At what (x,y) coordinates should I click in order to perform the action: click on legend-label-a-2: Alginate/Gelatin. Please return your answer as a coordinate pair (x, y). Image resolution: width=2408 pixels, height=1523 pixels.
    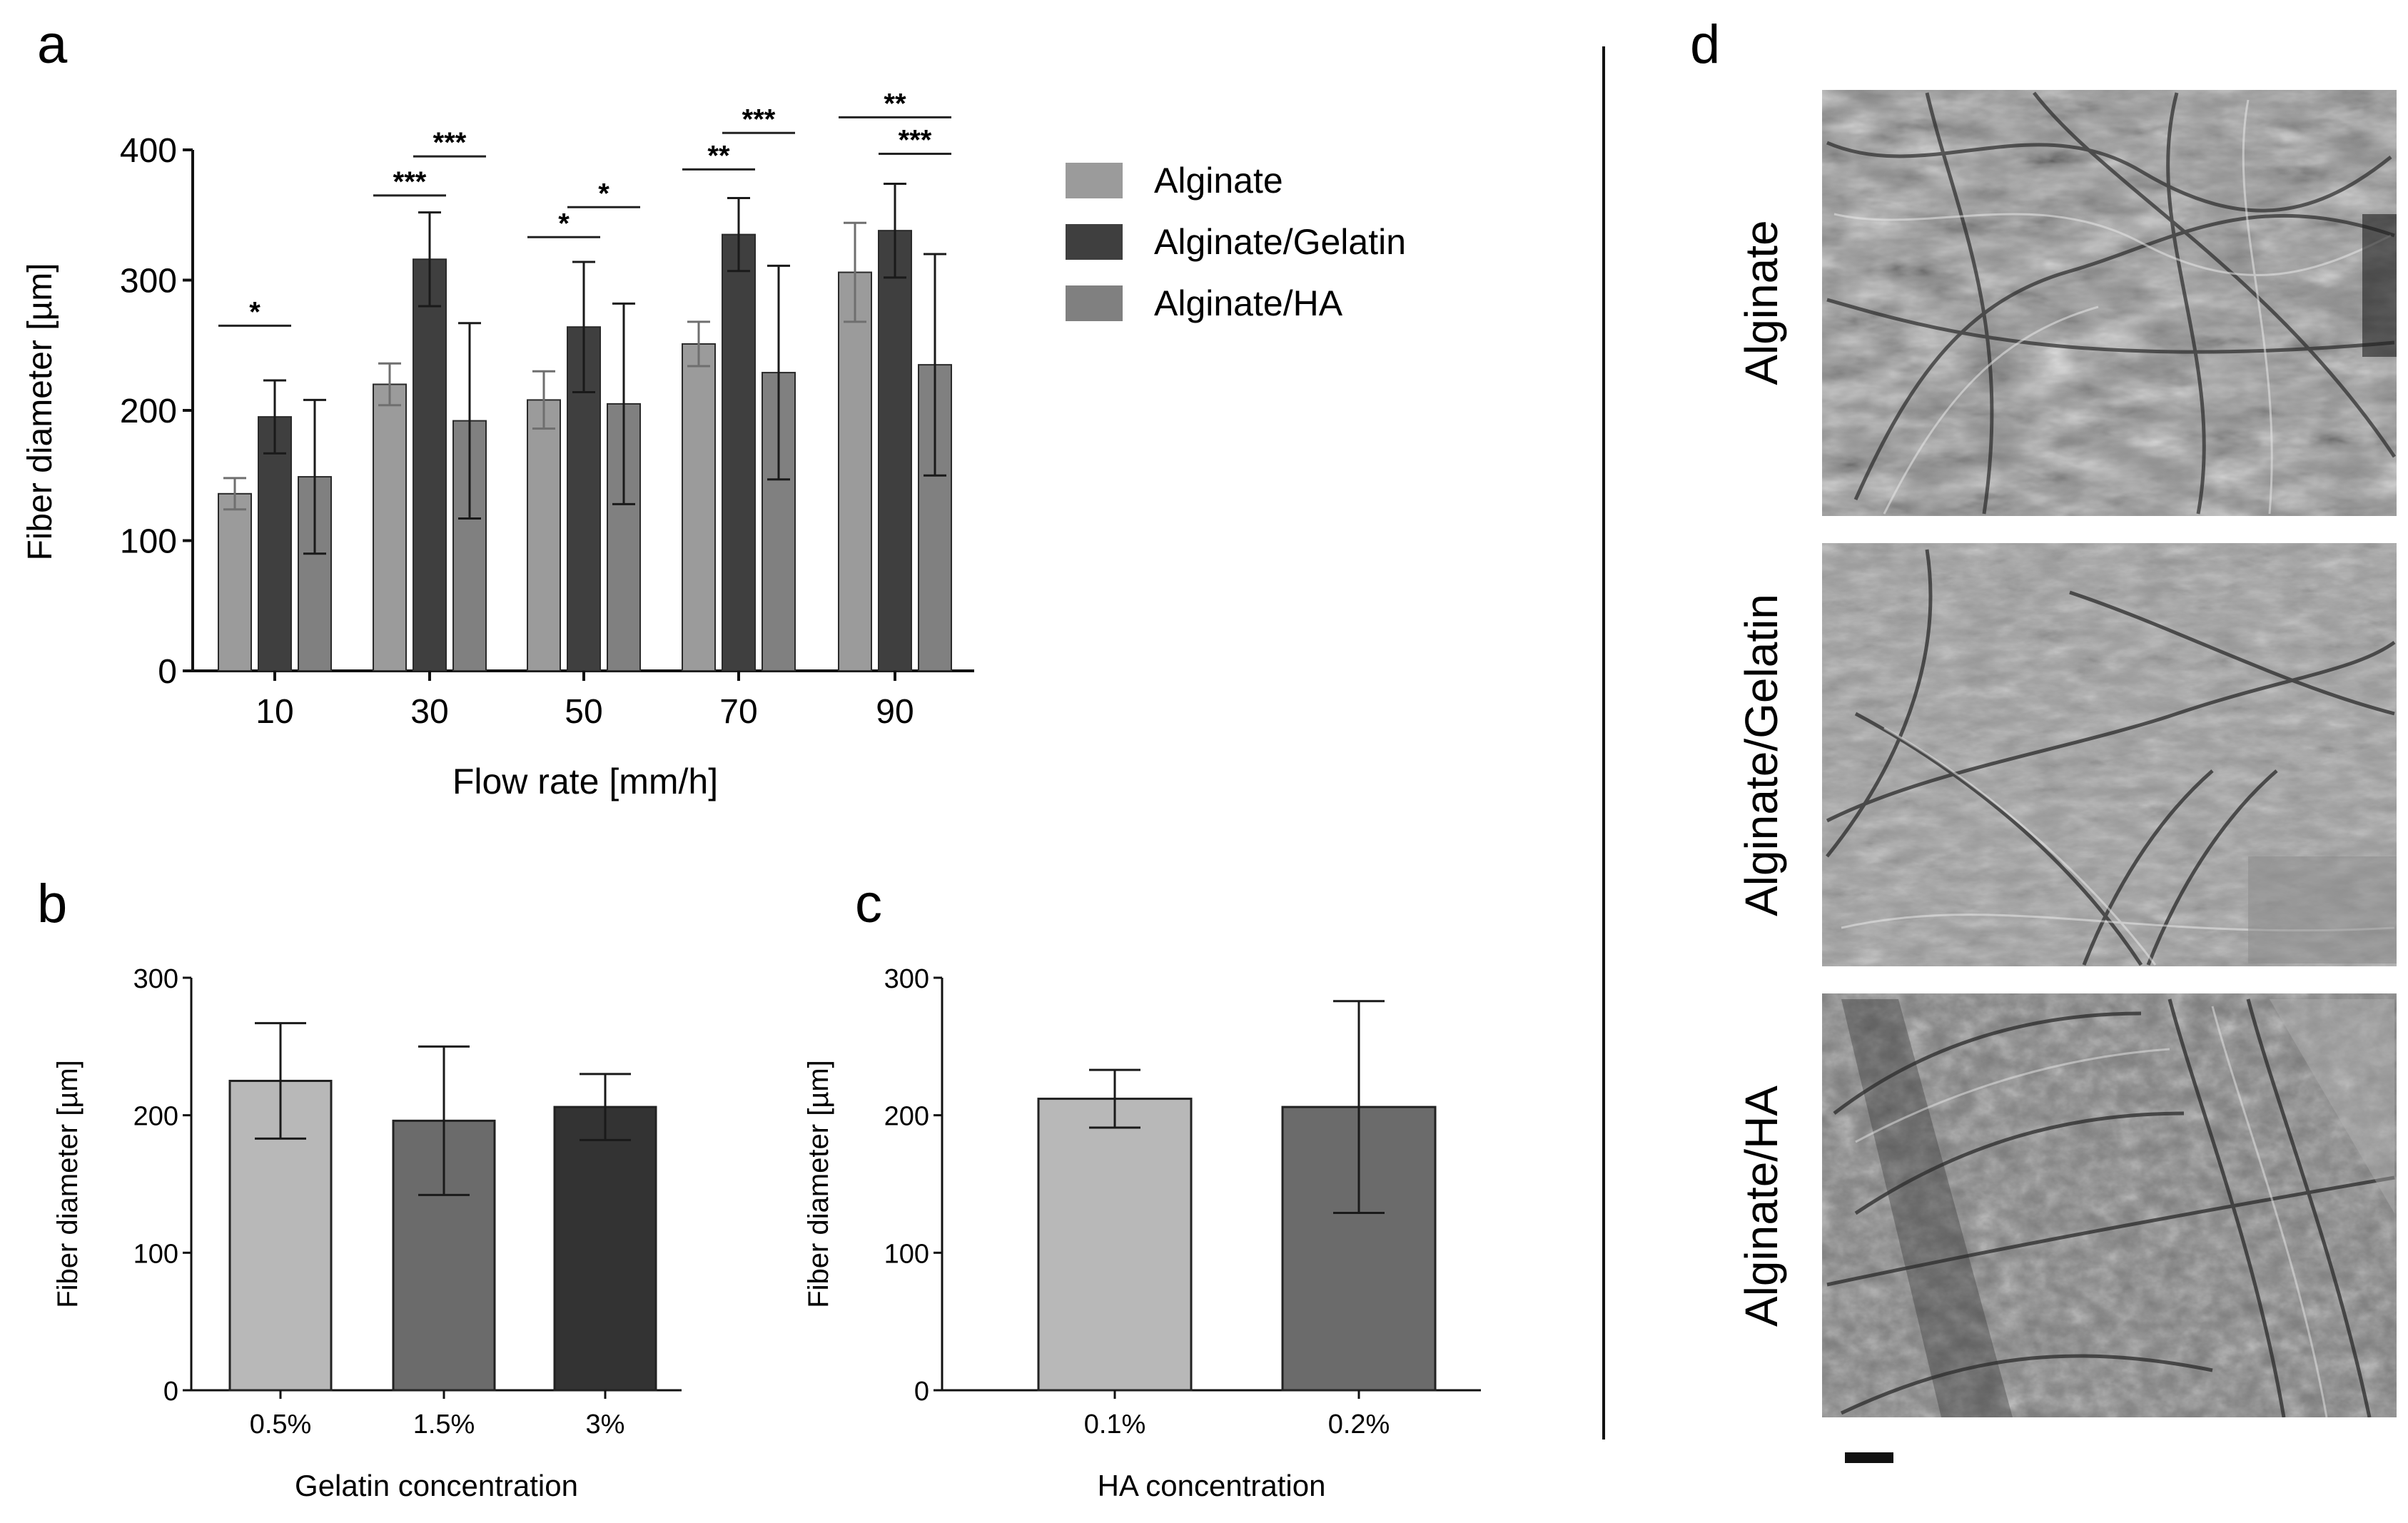
    Looking at the image, I should click on (1280, 242).